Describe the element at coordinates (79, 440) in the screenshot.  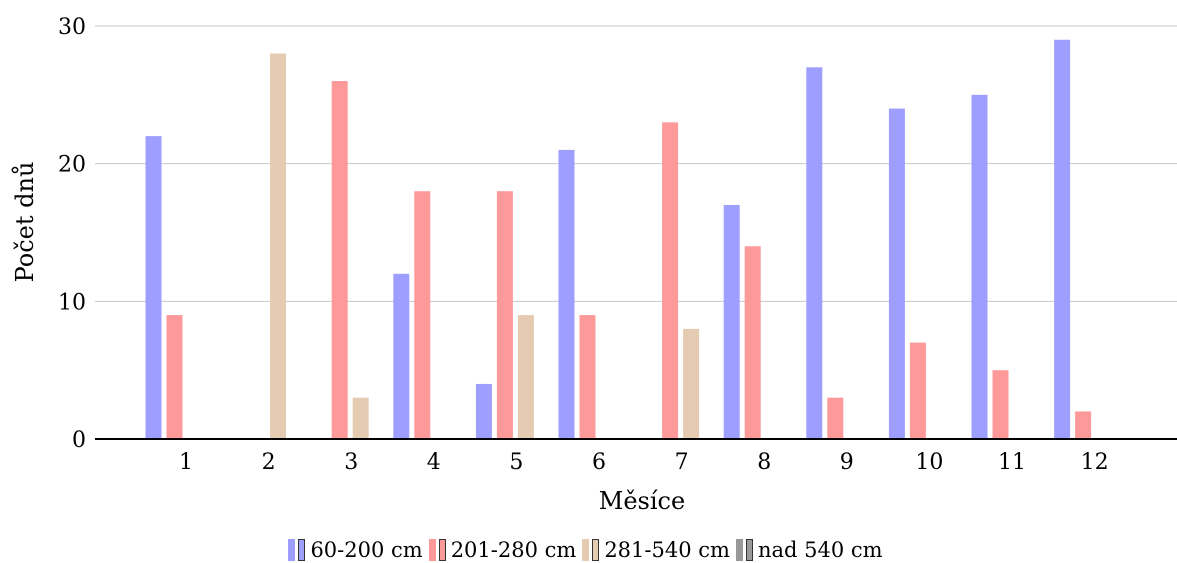
I see `y-tick-label: 0` at that location.